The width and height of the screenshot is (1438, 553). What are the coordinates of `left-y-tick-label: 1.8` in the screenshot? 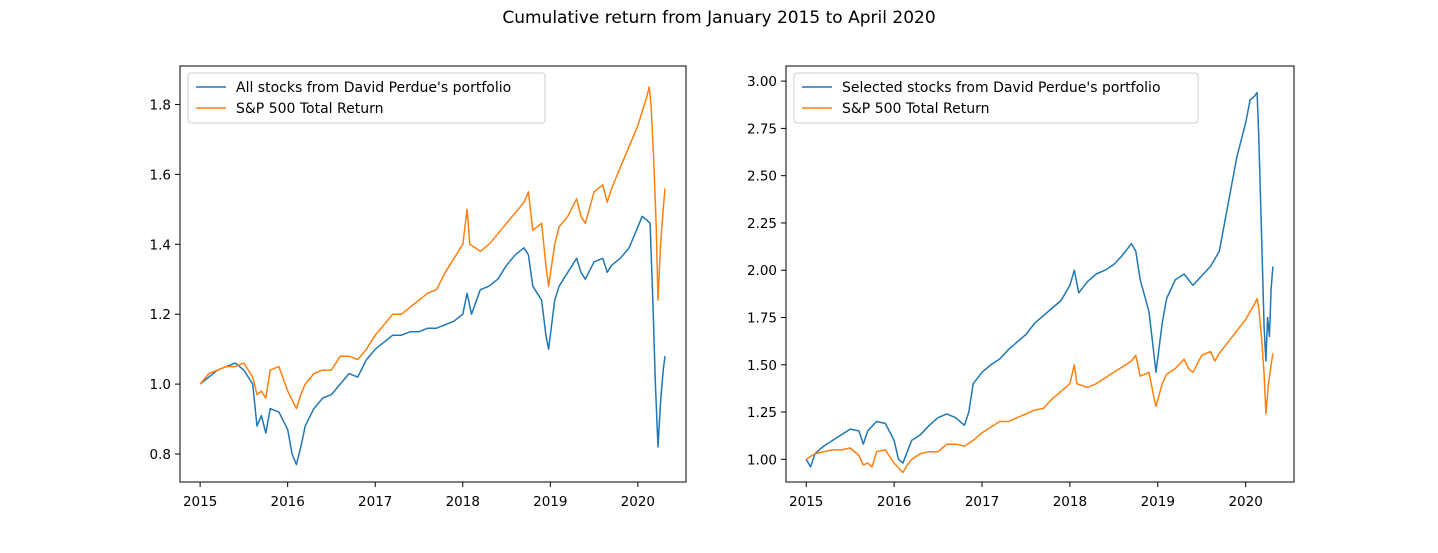 It's located at (160, 105).